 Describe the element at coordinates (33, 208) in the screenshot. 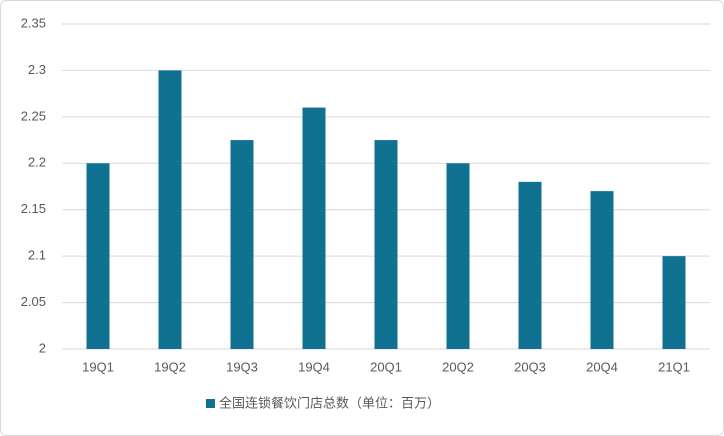

I see `y-tick-label: 2.15` at that location.